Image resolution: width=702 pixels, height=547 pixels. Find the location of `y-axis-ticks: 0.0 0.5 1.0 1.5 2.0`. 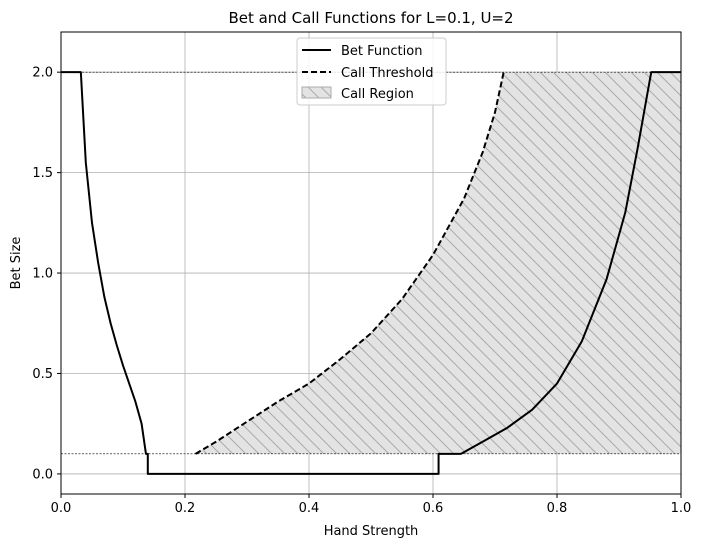

y-axis-ticks: 0.0 0.5 1.0 1.5 2.0 is located at coordinates (46, 274).